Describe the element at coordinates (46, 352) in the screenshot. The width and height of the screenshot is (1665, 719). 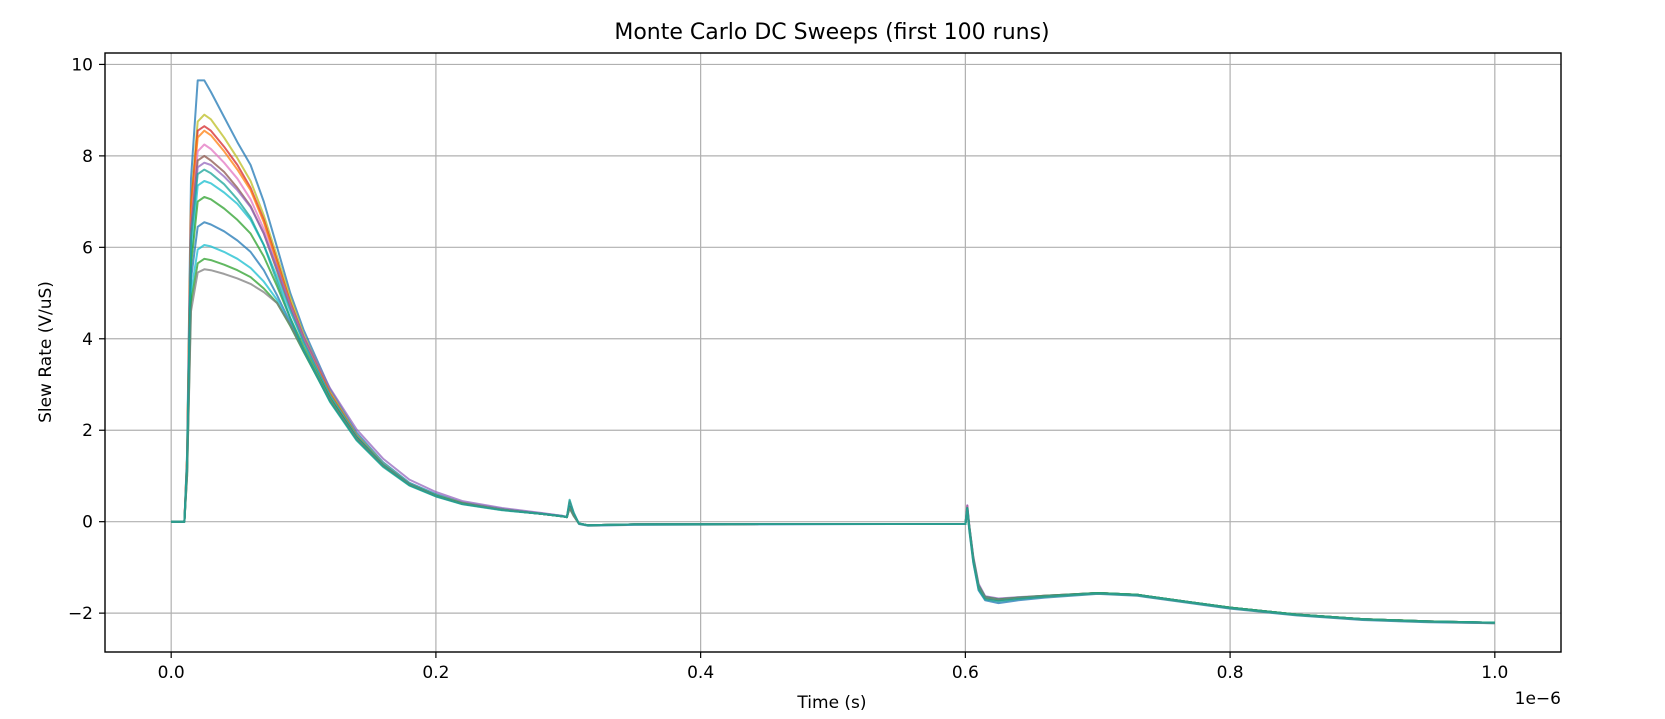
I see `y-axis-label: Slew Rate (V/uS)` at that location.